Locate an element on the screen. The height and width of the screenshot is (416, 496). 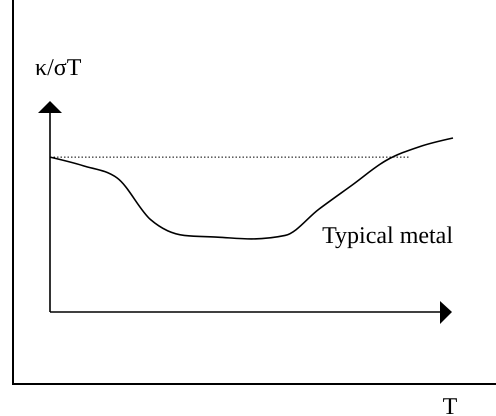
series-label: Typical metal is located at coordinates (388, 236).